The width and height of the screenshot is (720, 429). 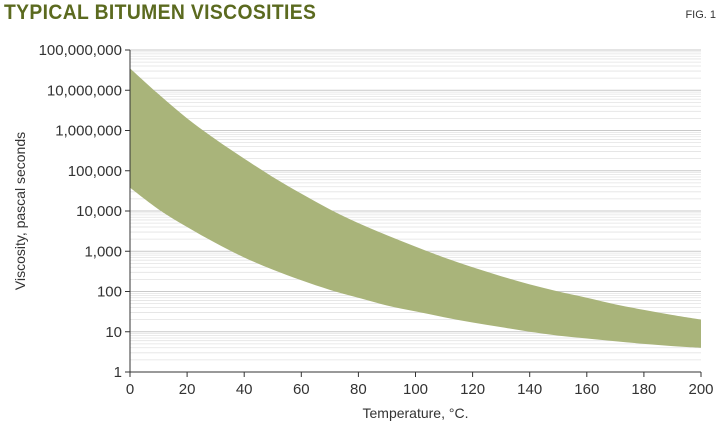 I want to click on figure-label: FIG. 1, so click(x=700, y=15).